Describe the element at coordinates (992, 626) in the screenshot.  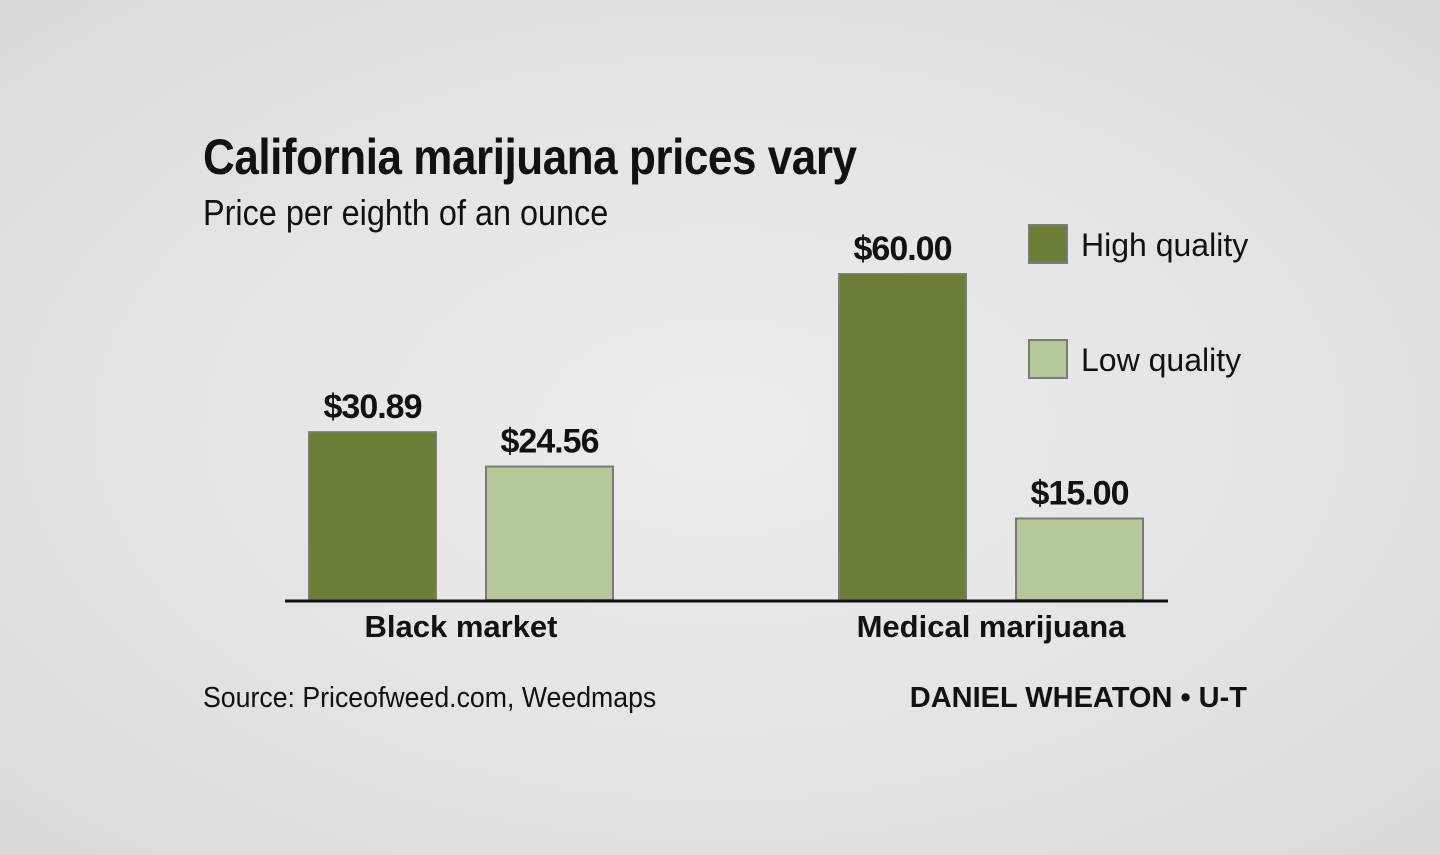
I see `category-label-medical-marijuana: Medical marijuana` at that location.